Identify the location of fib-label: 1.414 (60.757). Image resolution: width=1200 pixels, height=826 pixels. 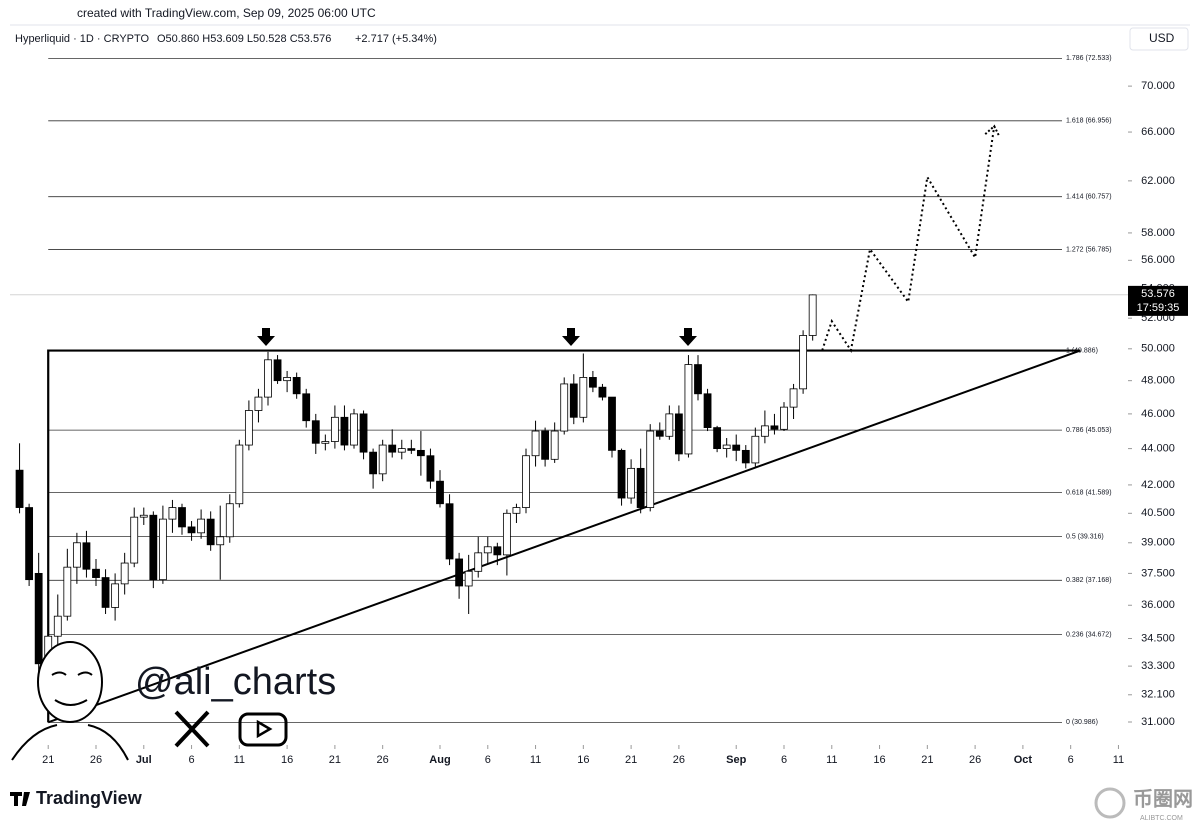
(1089, 197).